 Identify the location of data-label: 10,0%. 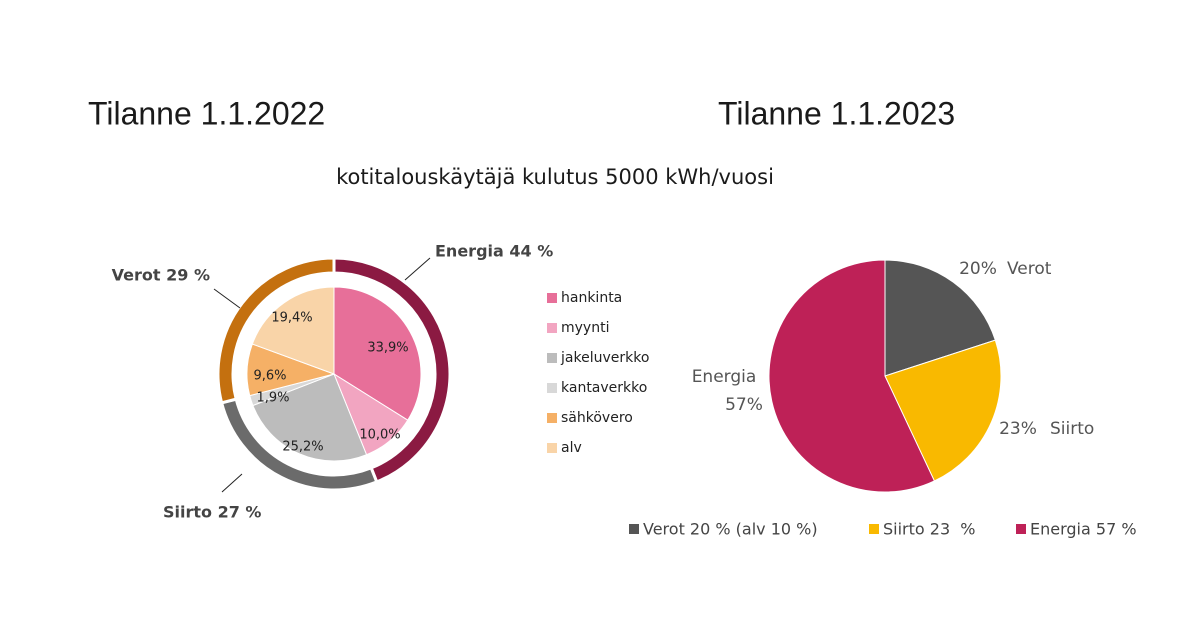
(379, 435).